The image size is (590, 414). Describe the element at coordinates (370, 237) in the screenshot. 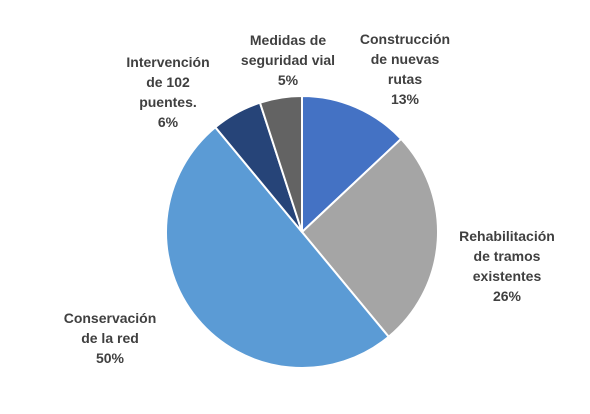

I see `pie-slice-rehabilitacion` at that location.